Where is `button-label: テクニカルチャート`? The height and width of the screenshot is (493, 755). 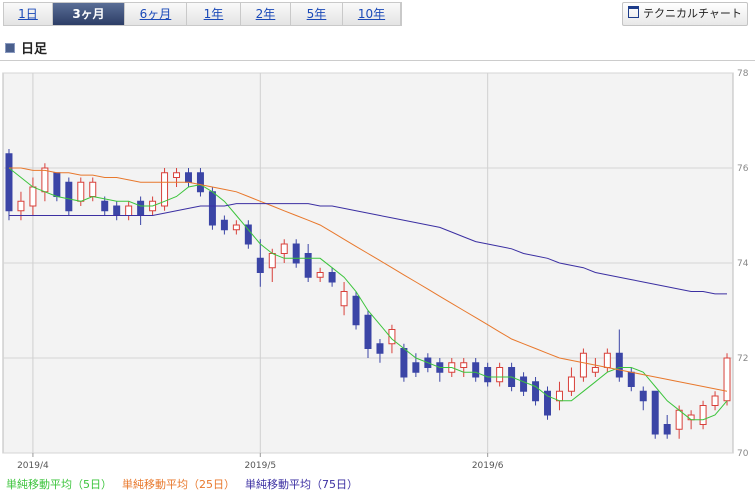 button-label: テクニカルチャート is located at coordinates (692, 13).